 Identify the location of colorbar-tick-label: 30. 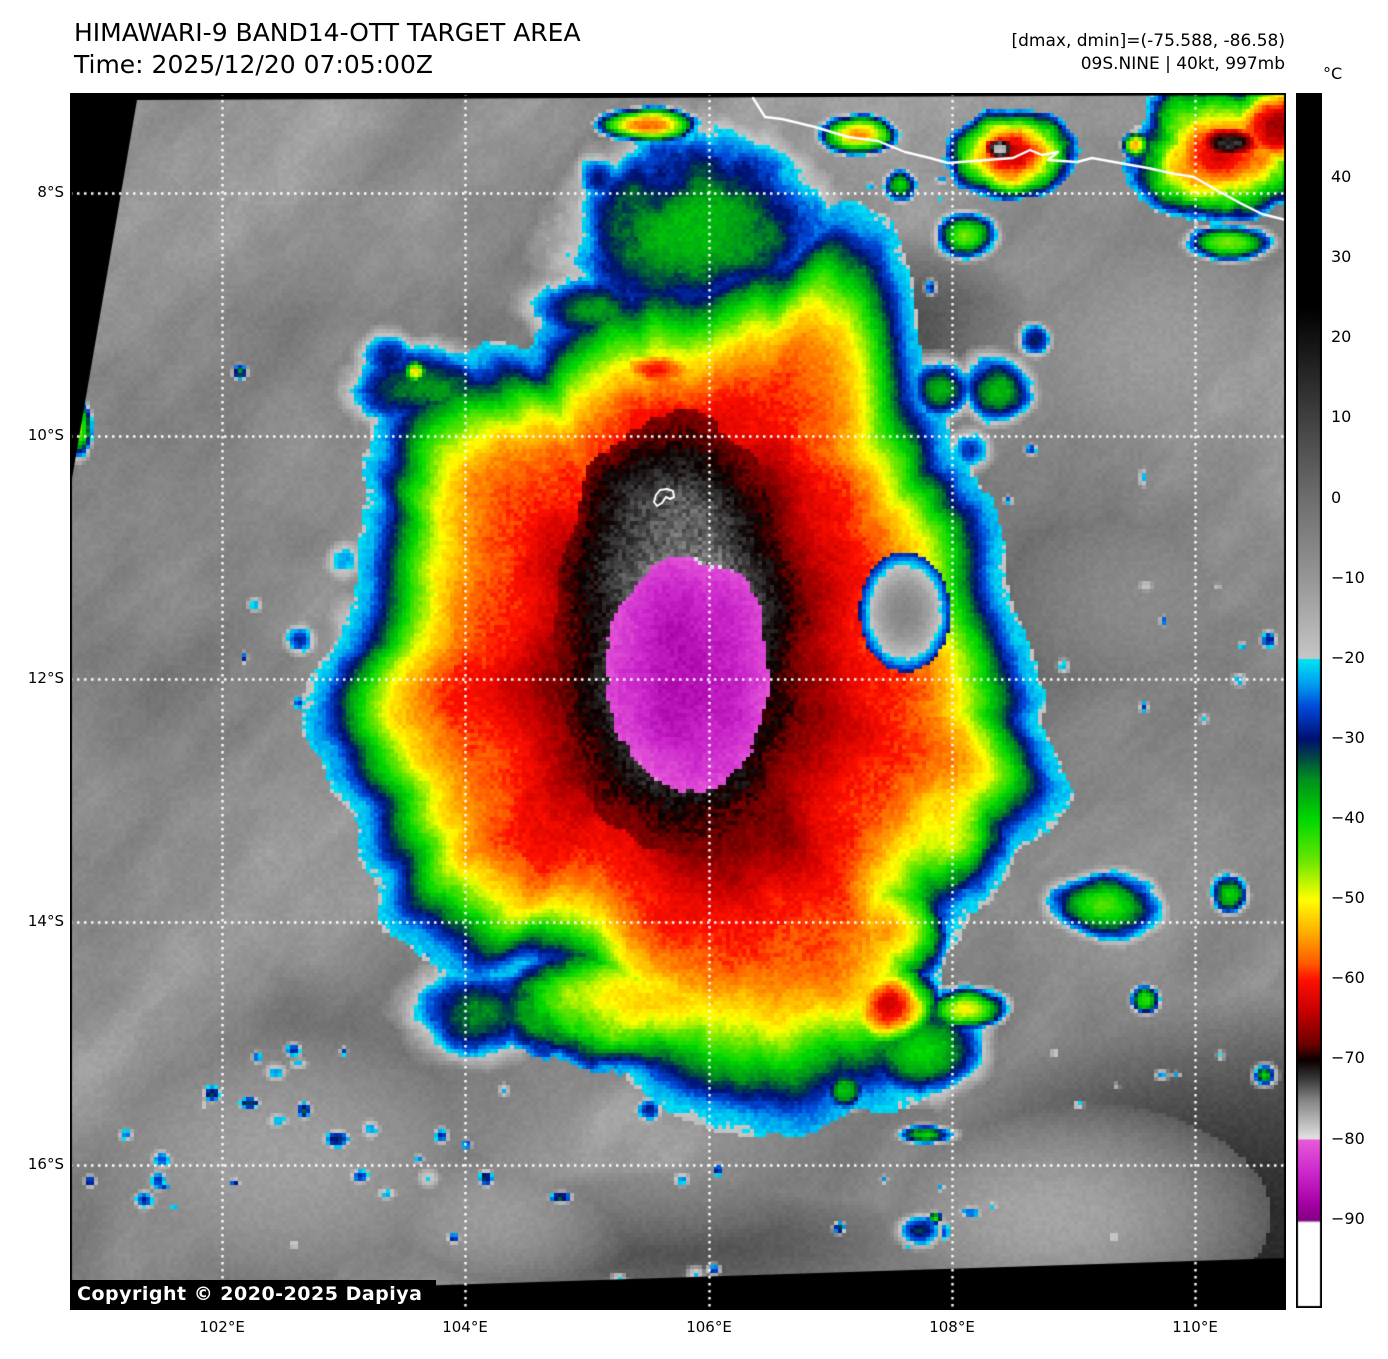
(1341, 257).